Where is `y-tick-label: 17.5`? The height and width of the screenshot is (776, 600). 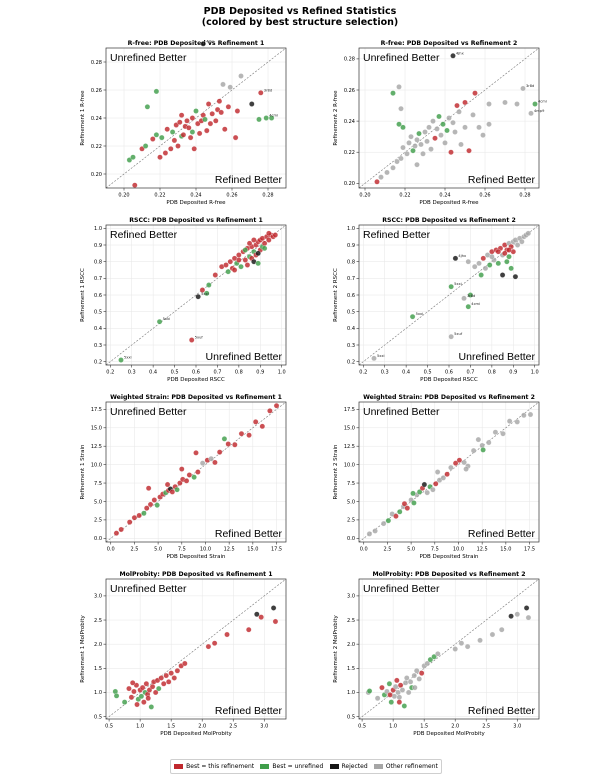 y-tick-label: 17.5 is located at coordinates (349, 410).